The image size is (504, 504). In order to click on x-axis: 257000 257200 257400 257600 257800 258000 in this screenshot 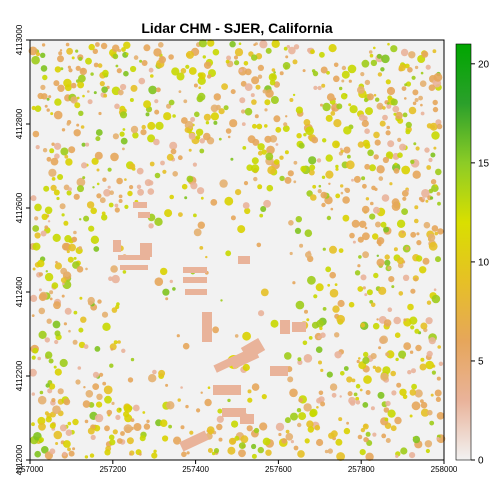, I will do `click(237, 467)`.